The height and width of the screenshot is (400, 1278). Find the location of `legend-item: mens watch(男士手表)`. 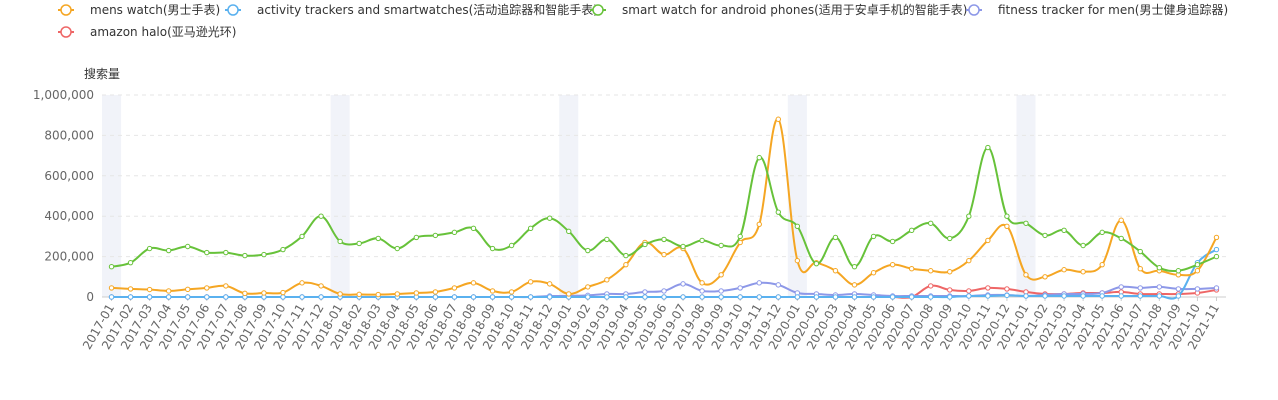

legend-item: mens watch(男士手表) is located at coordinates (139, 10).